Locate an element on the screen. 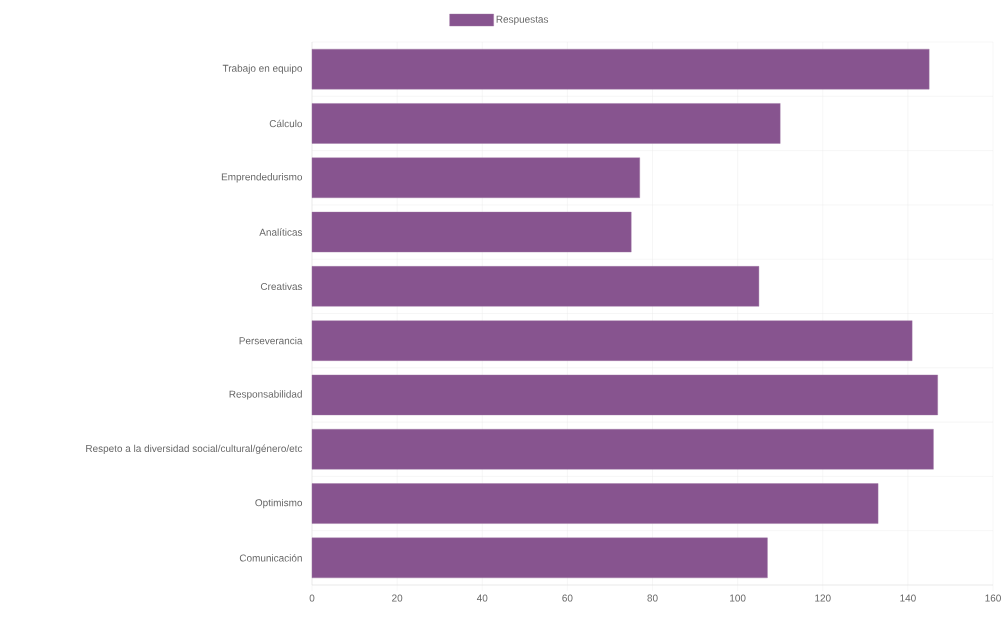 This screenshot has height=619, width=1005. y-tick-label: Trabajo en equipo is located at coordinates (262, 69).